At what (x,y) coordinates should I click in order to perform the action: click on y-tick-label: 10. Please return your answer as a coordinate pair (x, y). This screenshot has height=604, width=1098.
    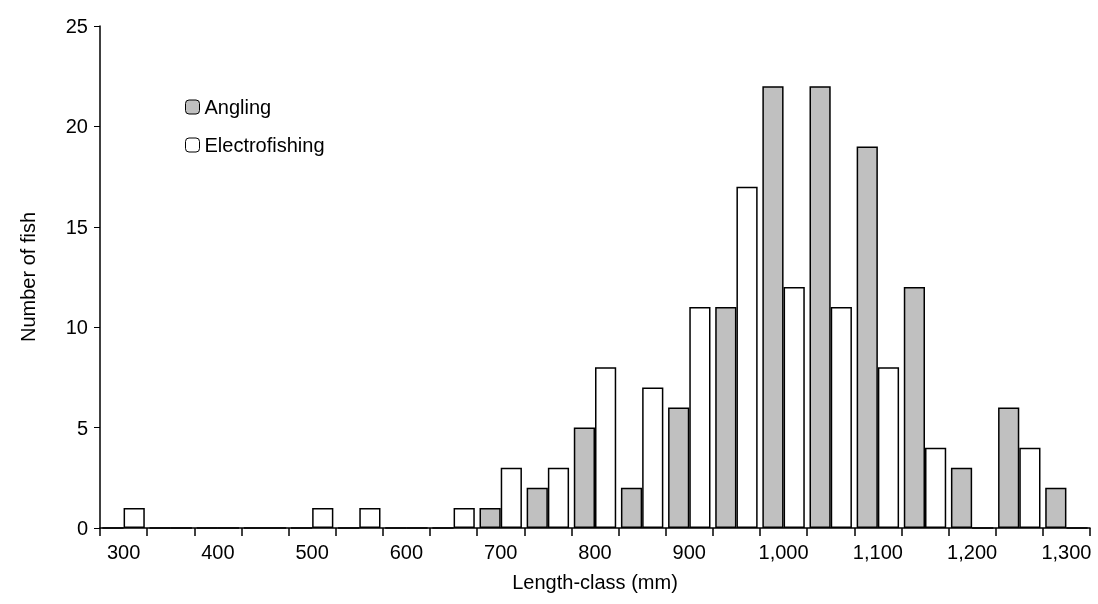
    Looking at the image, I should click on (76, 327).